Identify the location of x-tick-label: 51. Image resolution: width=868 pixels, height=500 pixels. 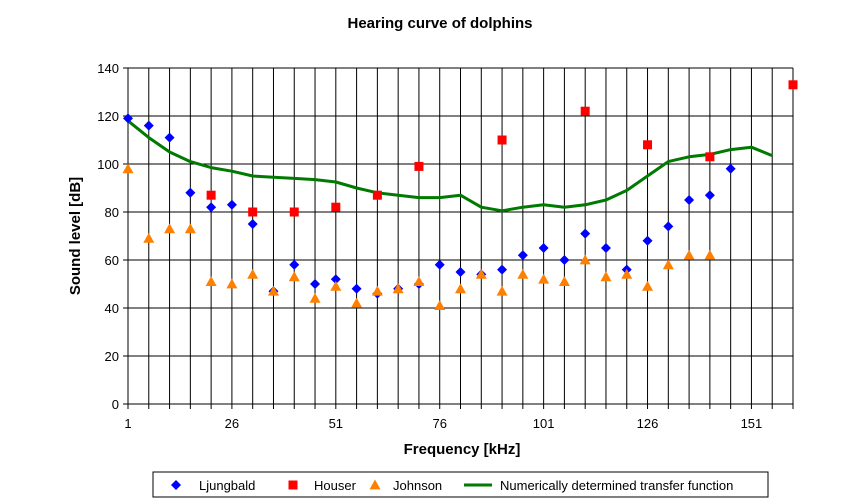
(336, 423).